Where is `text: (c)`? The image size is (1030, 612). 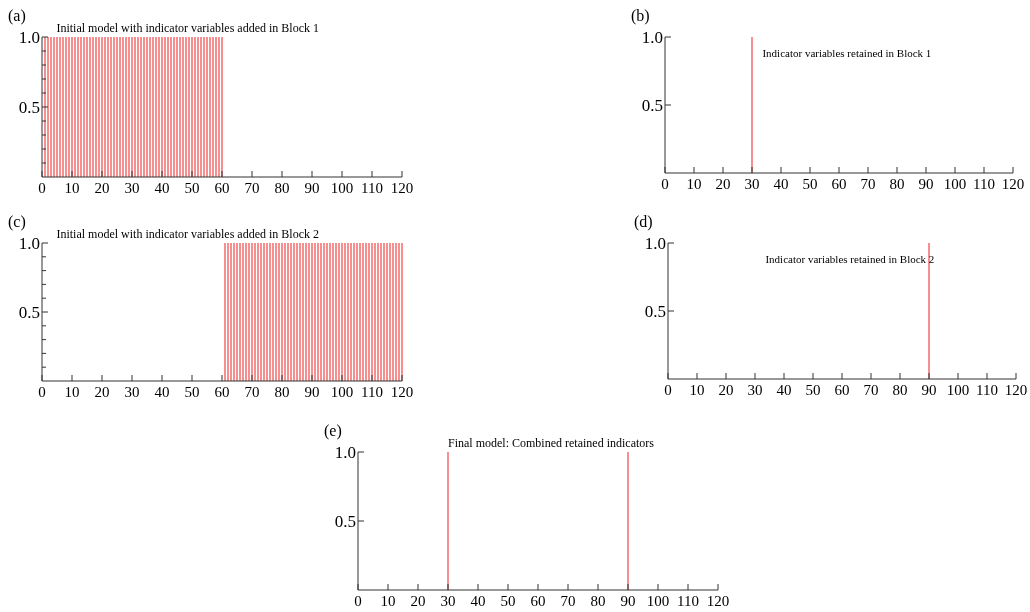 text: (c) is located at coordinates (17, 222).